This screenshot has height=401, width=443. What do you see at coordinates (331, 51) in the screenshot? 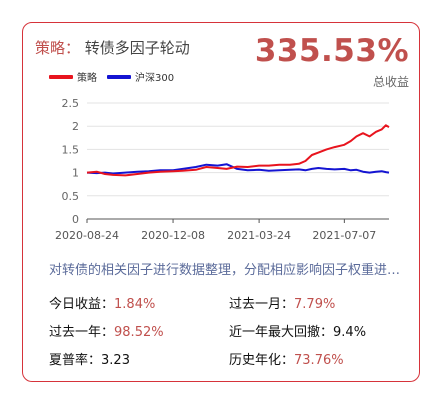
I see `total-return-value: 335.53%` at bounding box center [331, 51].